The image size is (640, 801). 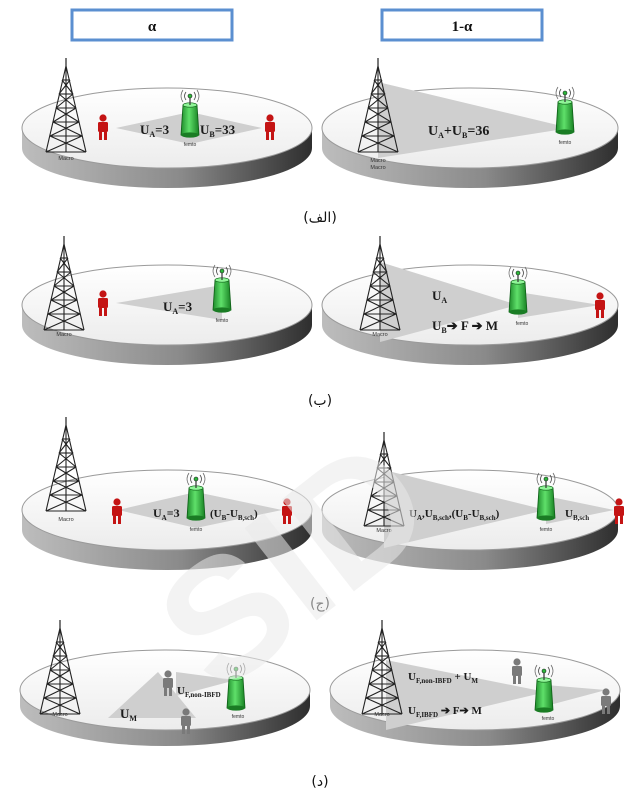 I want to click on label-ua-ub-sch: UA,UB,sch,(UB-UB,sch), so click(x=454, y=515).